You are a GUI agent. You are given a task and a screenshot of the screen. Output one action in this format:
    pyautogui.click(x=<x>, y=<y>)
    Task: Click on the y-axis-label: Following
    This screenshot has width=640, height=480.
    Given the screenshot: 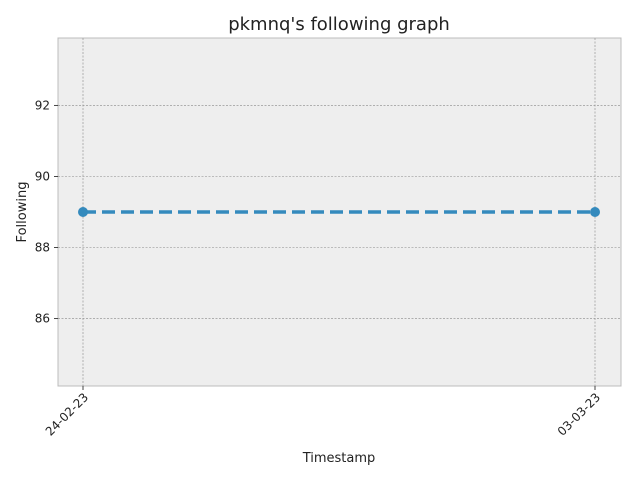 What is the action you would take?
    pyautogui.click(x=22, y=212)
    